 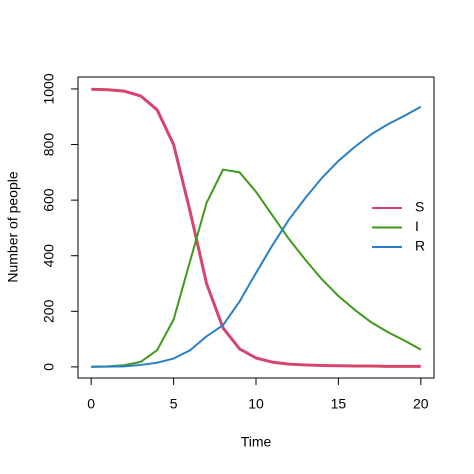 I want to click on x-tick-label: 0, so click(x=91, y=404).